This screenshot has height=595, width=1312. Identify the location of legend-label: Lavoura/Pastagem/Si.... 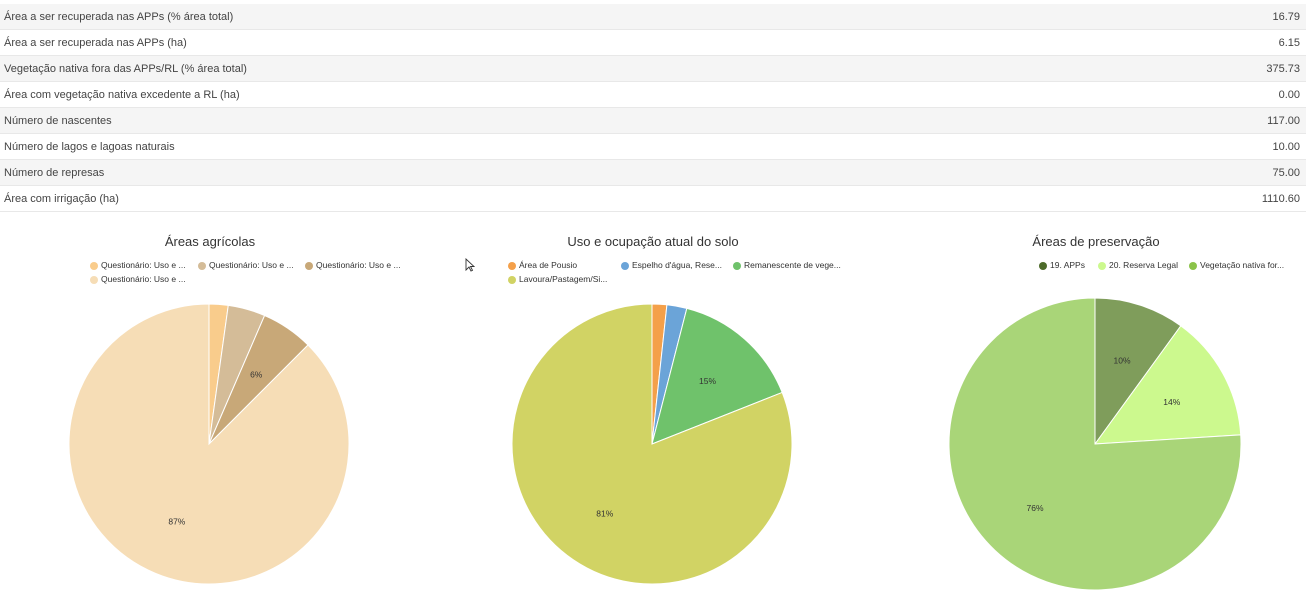
(563, 279).